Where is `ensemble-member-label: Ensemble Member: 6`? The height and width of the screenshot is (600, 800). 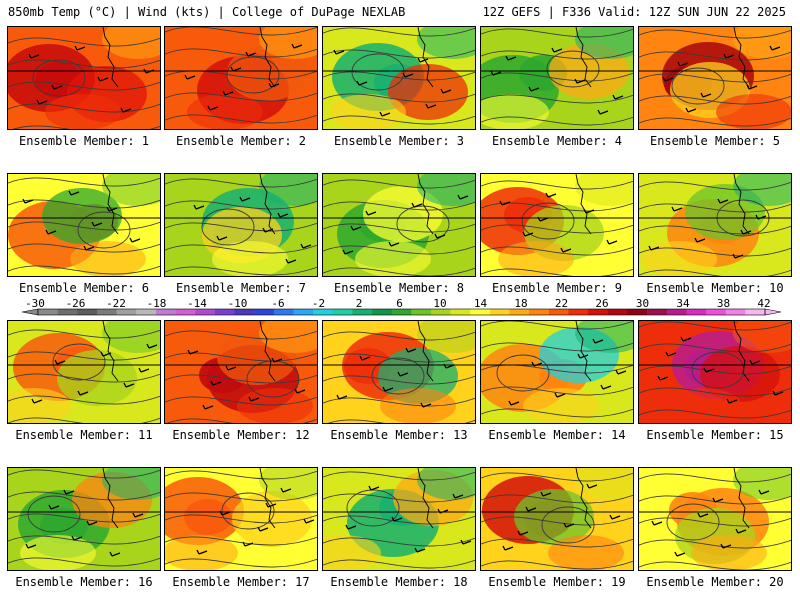 ensemble-member-label: Ensemble Member: 6 is located at coordinates (84, 288).